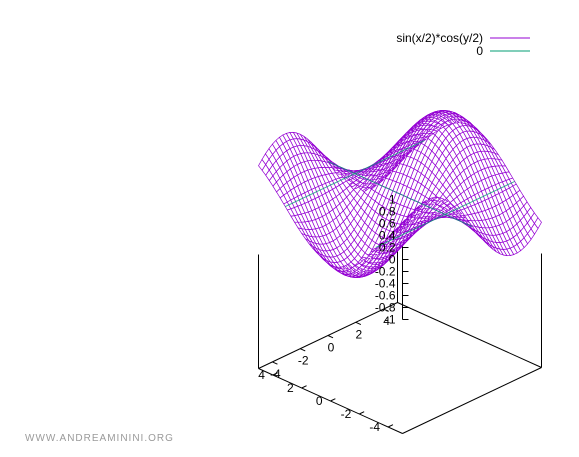 Image resolution: width=579 pixels, height=457 pixels. I want to click on legend-label-zero: 0, so click(479, 51).